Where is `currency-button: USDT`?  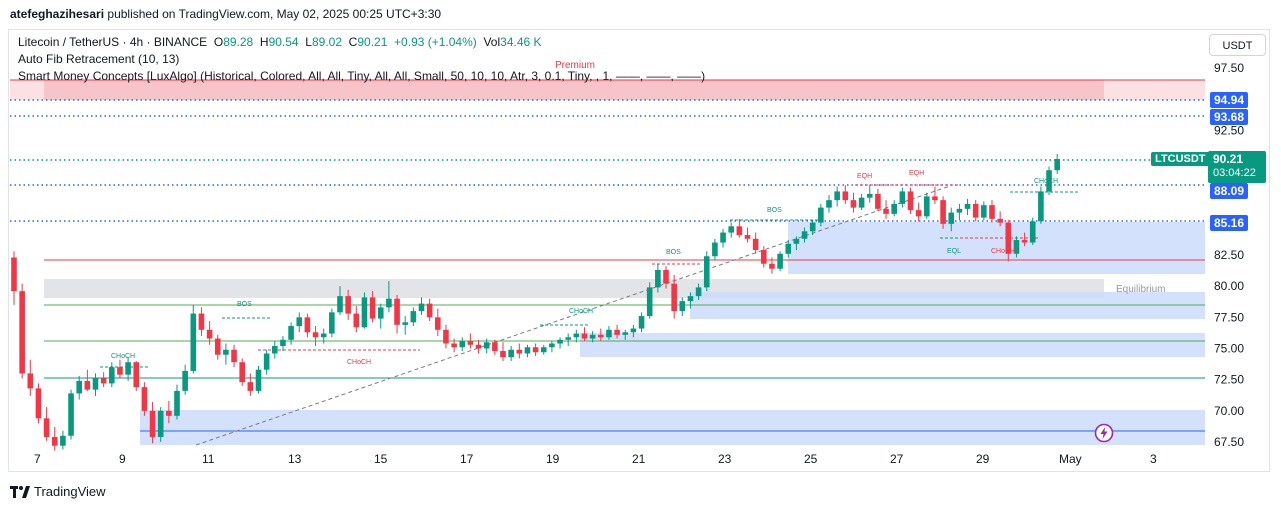 currency-button: USDT is located at coordinates (1237, 45).